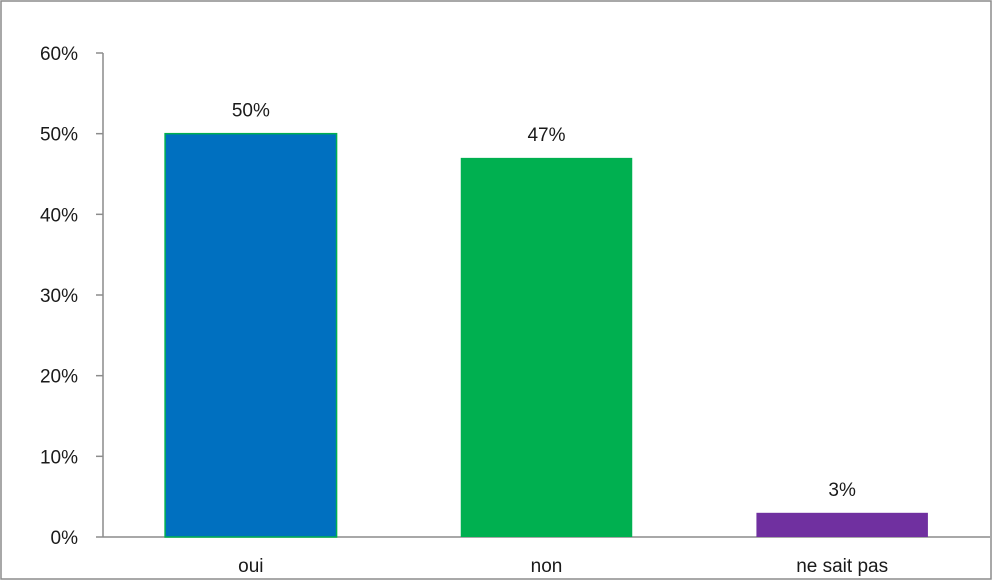 This screenshot has width=992, height=580. Describe the element at coordinates (59, 54) in the screenshot. I see `y-tick-label: 60%` at that location.